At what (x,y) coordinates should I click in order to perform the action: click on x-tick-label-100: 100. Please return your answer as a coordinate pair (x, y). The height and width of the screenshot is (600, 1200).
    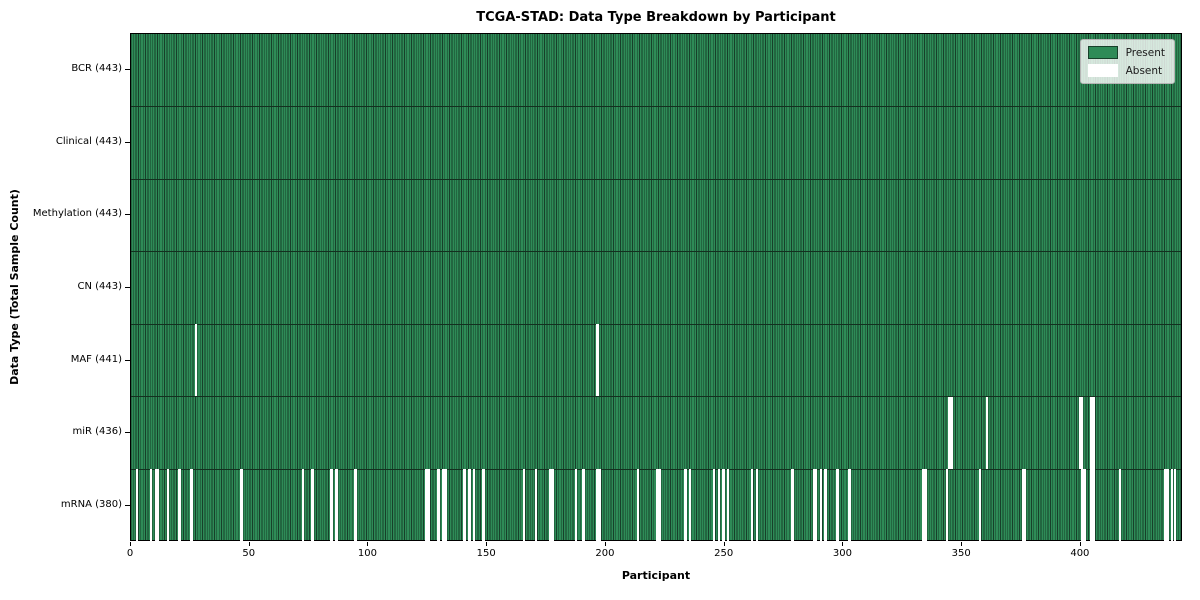
    Looking at the image, I should click on (367, 553).